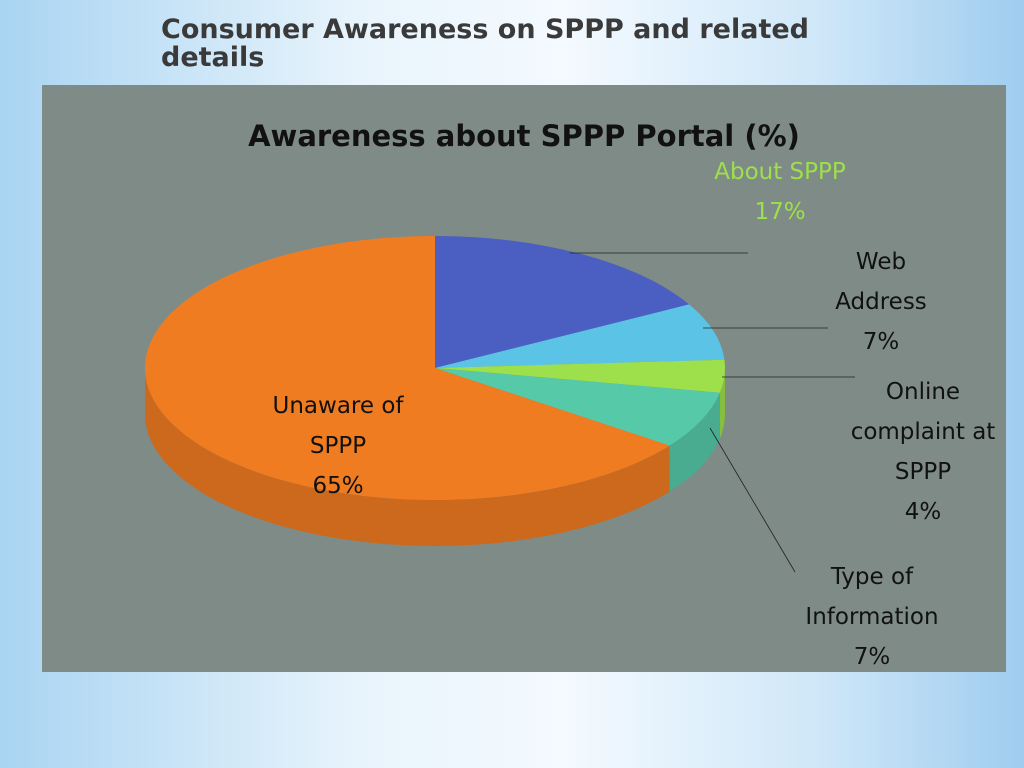 This screenshot has width=1024, height=768. What do you see at coordinates (923, 512) in the screenshot?
I see `value-label: 4%` at bounding box center [923, 512].